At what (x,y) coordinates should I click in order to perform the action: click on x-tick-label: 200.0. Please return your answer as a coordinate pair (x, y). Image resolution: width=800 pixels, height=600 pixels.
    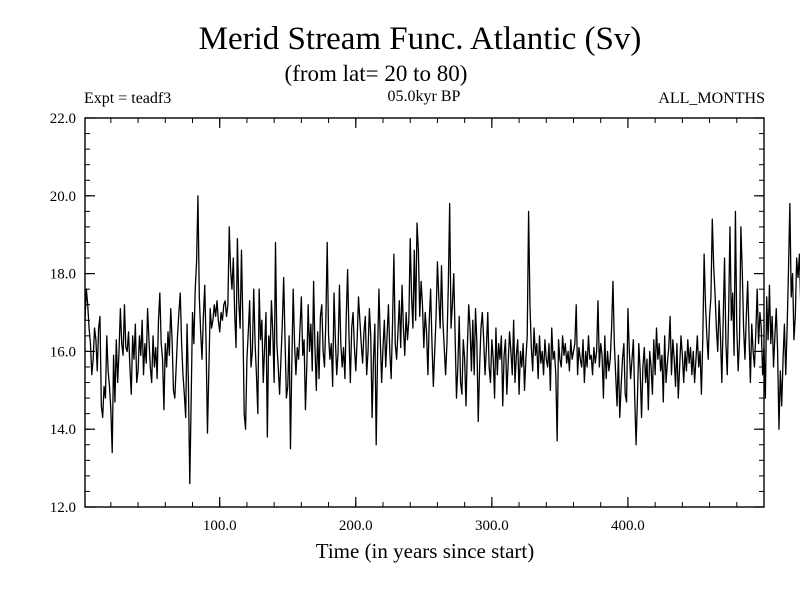
    Looking at the image, I should click on (356, 526).